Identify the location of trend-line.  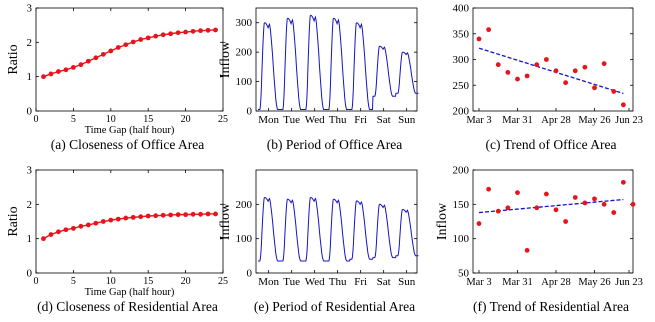
(551, 71).